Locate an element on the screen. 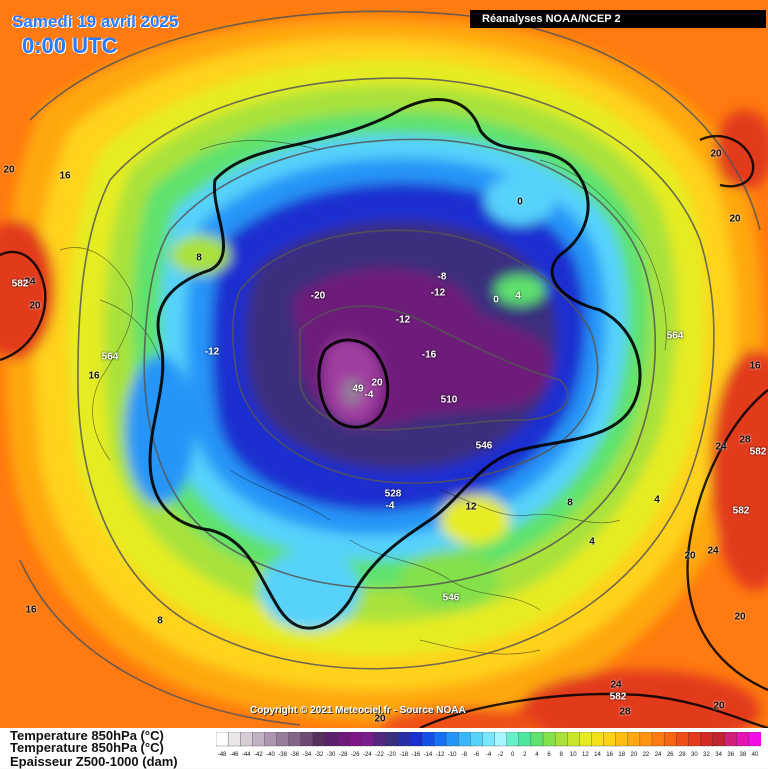 The height and width of the screenshot is (769, 768). legend-temperature-label-repeat: Temperature 850hPa (°C) is located at coordinates (87, 747).